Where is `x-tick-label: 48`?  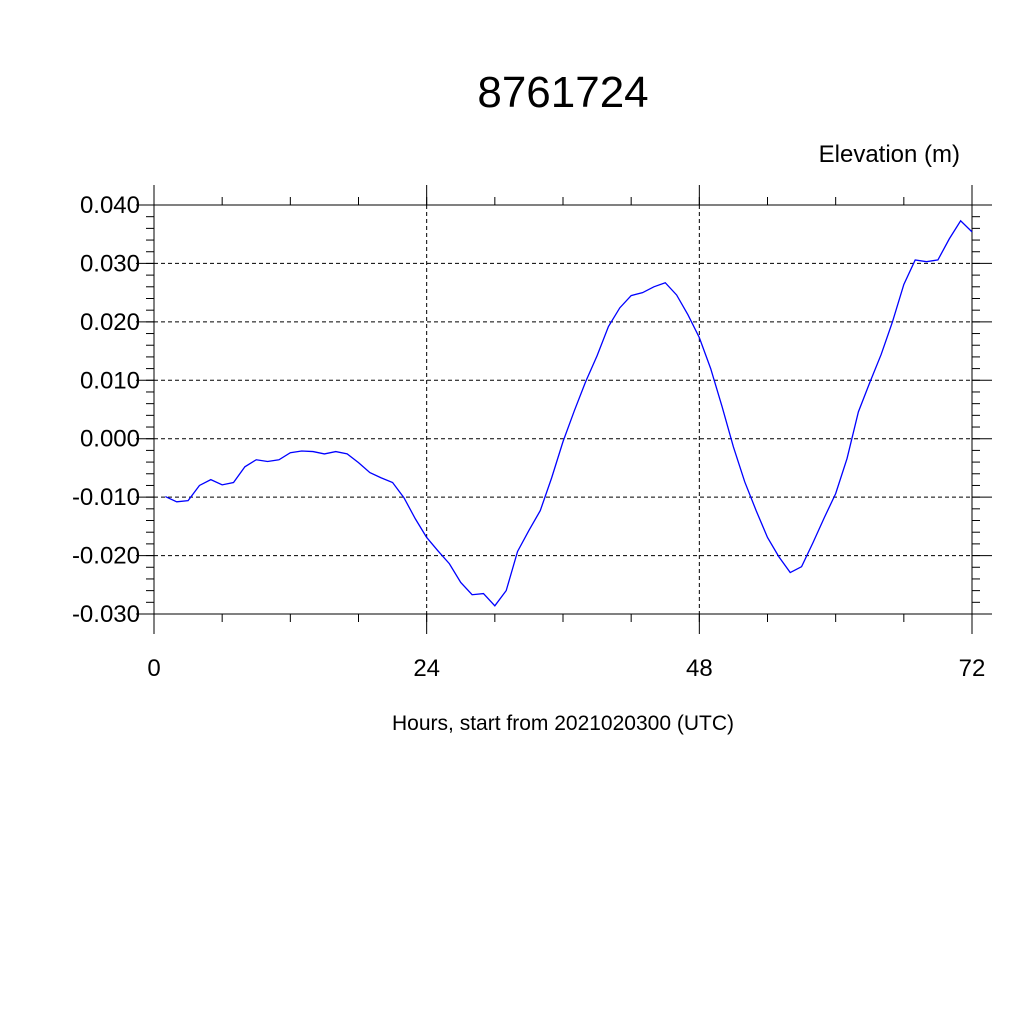
x-tick-label: 48 is located at coordinates (699, 668).